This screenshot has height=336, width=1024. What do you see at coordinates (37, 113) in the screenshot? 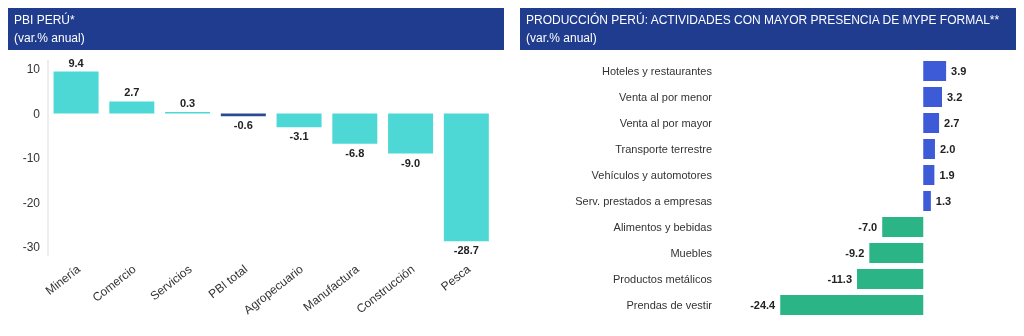
I see `y-tick-label: 0` at bounding box center [37, 113].